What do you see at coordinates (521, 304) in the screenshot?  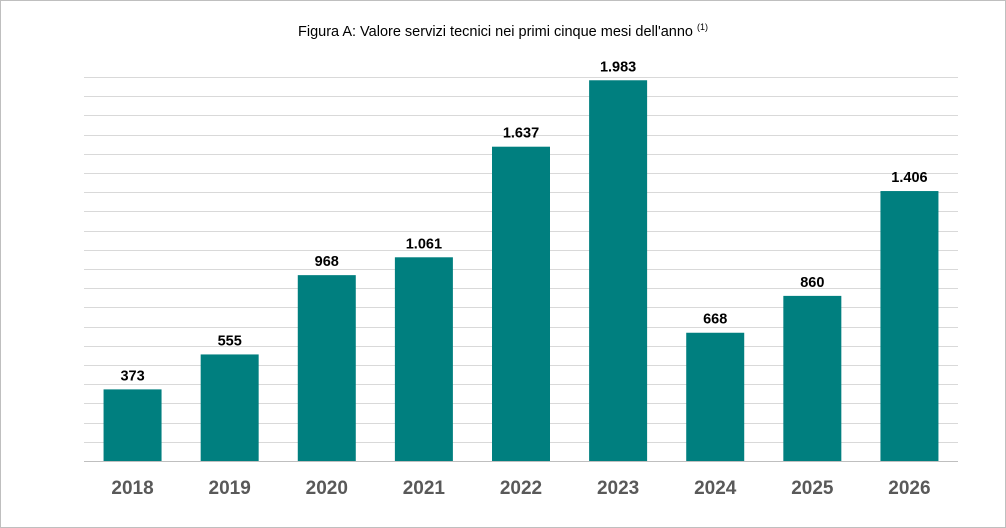 I see `bar-2022` at bounding box center [521, 304].